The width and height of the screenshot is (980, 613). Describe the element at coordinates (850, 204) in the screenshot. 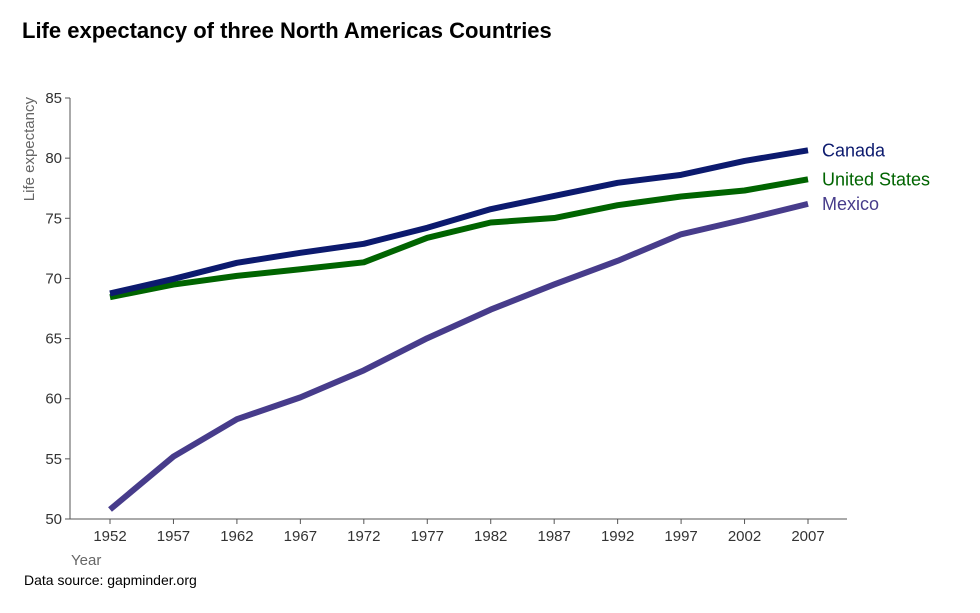

I see `series-label-mexico: Mexico` at that location.